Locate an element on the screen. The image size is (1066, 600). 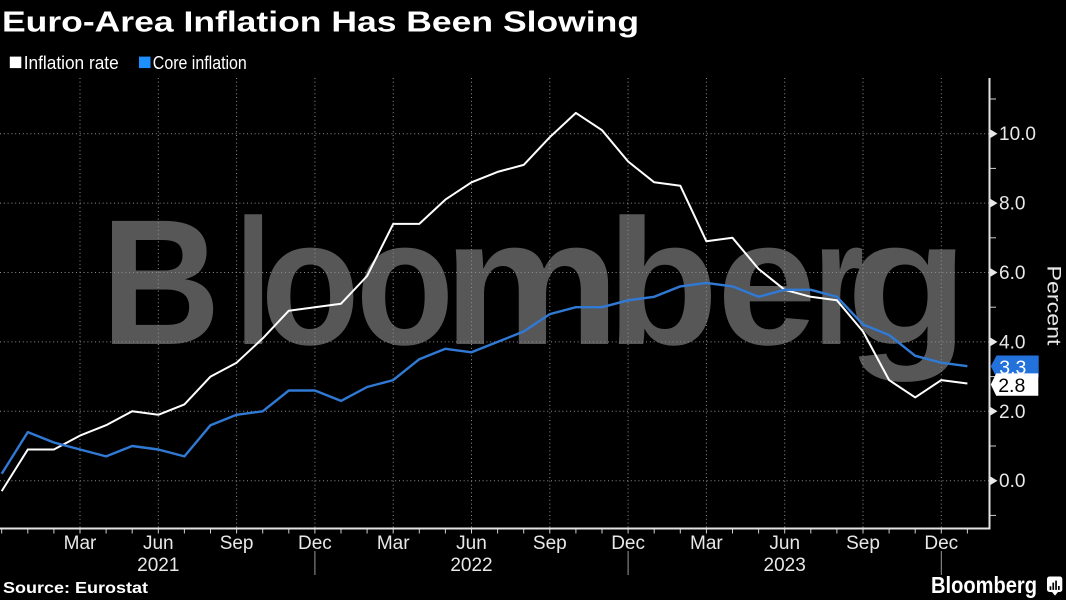
svg-text: 2023 is located at coordinates (785, 565).